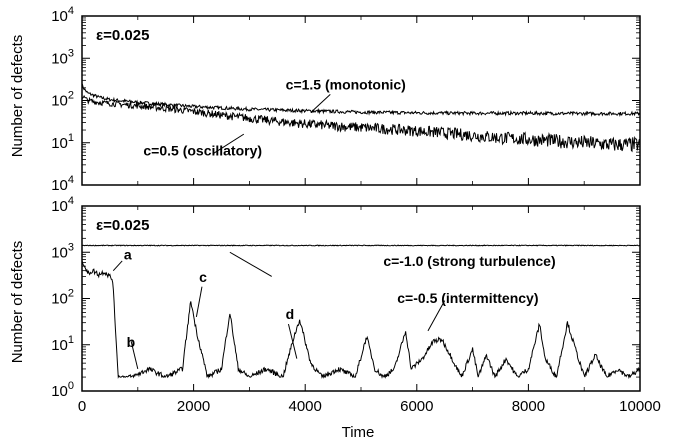  What do you see at coordinates (203, 277) in the screenshot?
I see `annotation-label: c` at bounding box center [203, 277].